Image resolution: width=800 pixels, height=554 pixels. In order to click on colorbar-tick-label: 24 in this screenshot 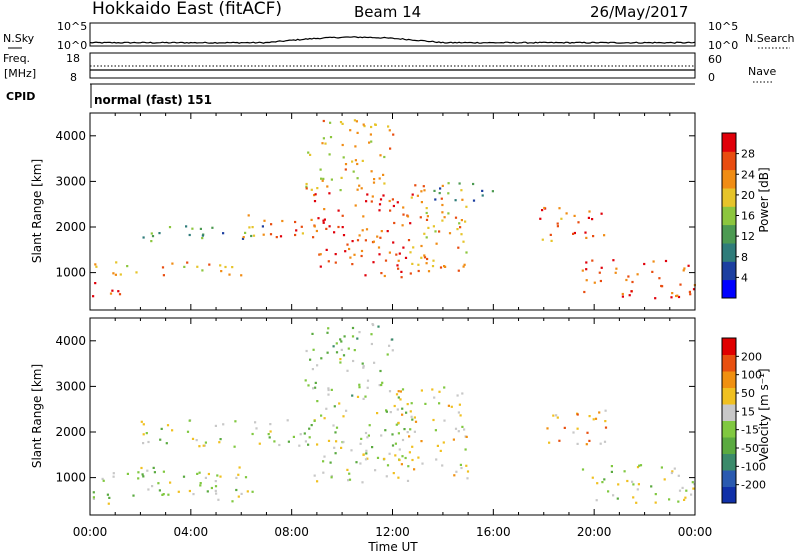, I will do `click(748, 174)`.